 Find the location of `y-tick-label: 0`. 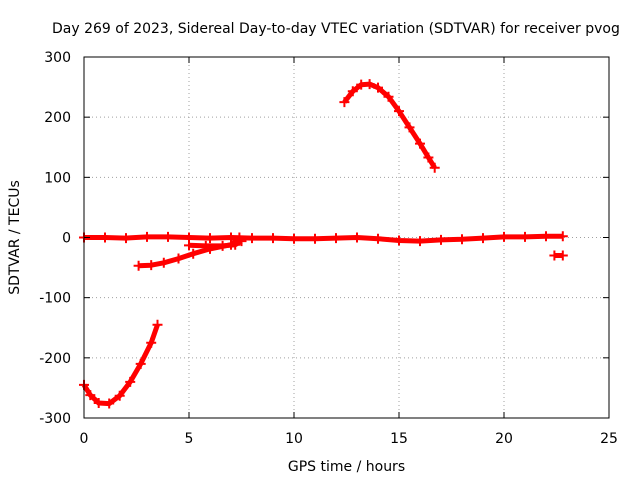

y-tick-label: 0 is located at coordinates (66, 239).